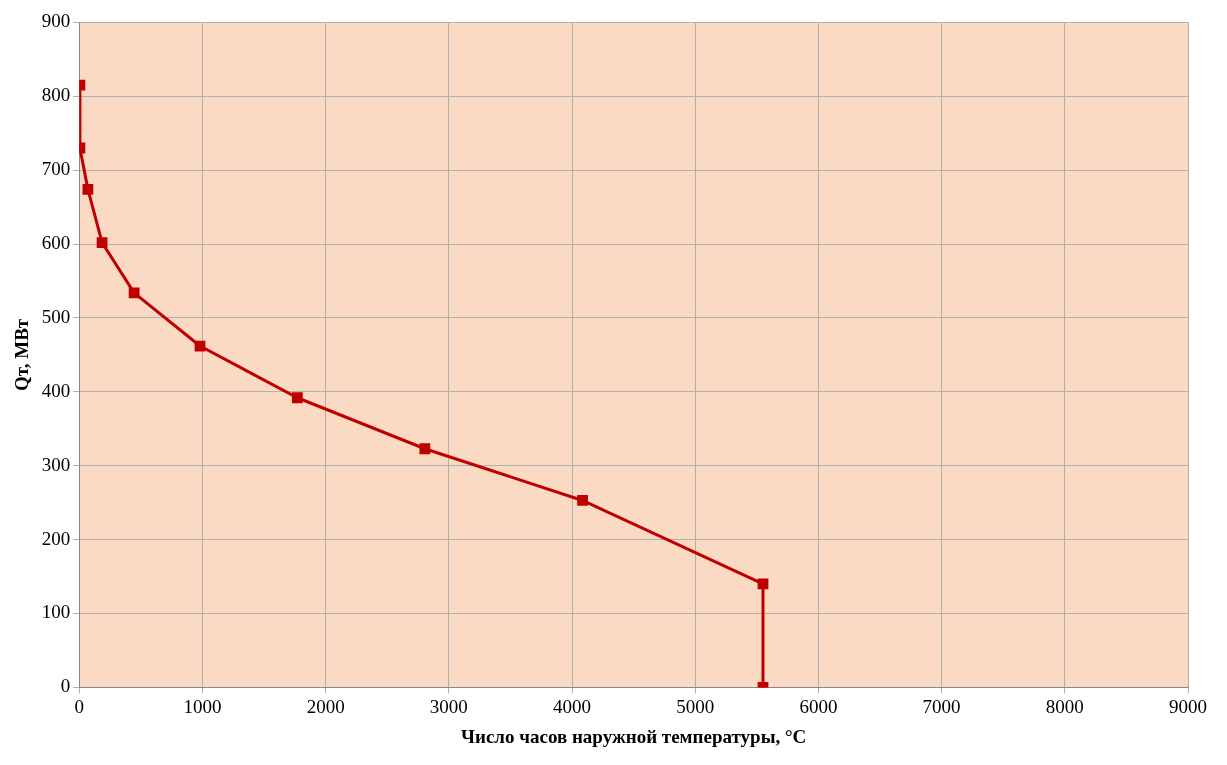 The image size is (1227, 765). Describe the element at coordinates (1064, 706) in the screenshot. I see `x-tick-label: 8000` at that location.